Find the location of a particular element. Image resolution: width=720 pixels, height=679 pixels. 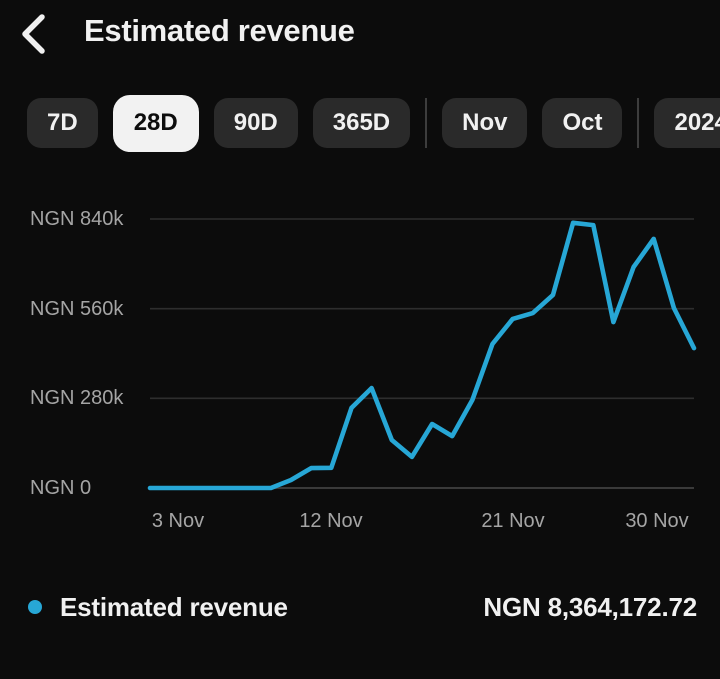

time-range-chip-row: 7D 28D 90D 365D Nov Oct 2024 is located at coordinates (360, 123).